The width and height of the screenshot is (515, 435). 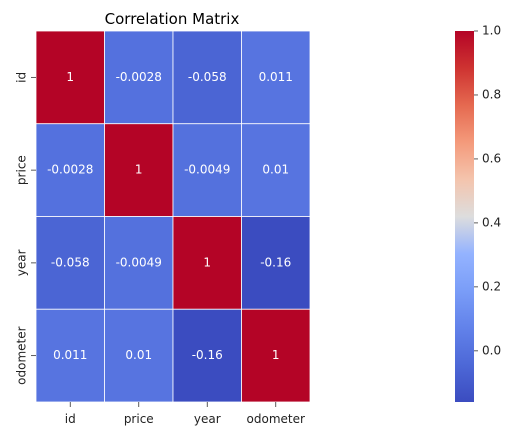 I want to click on heatmap-cell-price-odometer, so click(x=276, y=170).